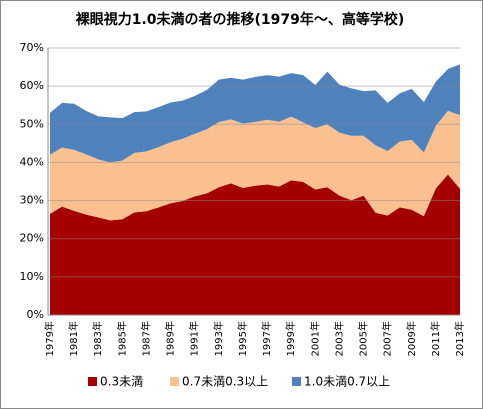 The height and width of the screenshot is (409, 483). Describe the element at coordinates (218, 338) in the screenshot. I see `x-tick-label: 1993年` at that location.